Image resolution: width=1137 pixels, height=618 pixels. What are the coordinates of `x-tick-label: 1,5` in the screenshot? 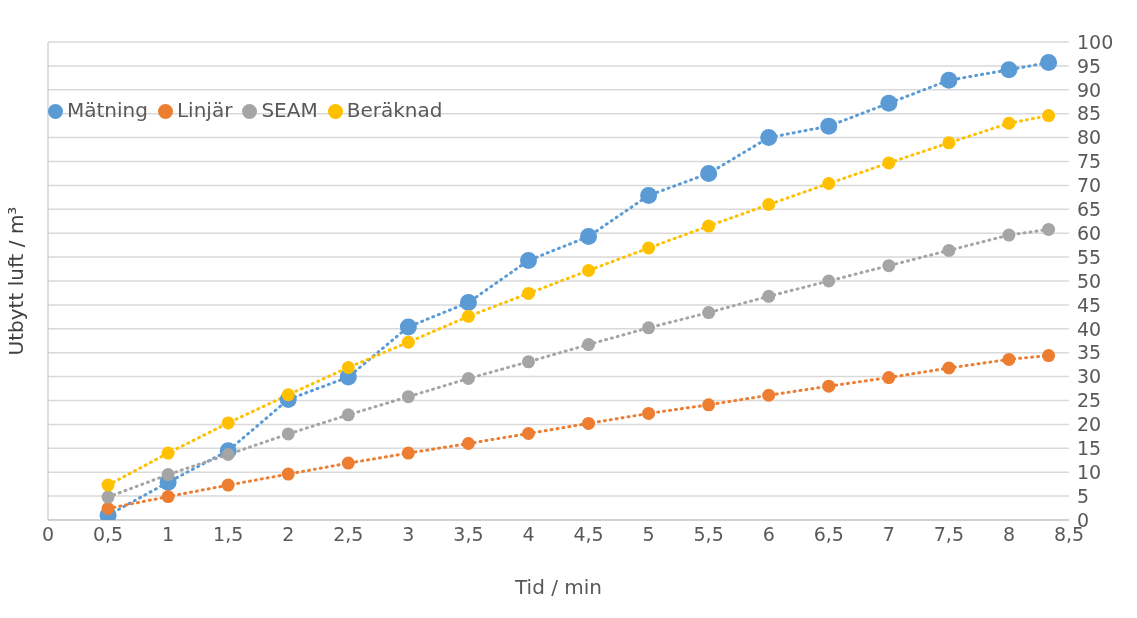 It's located at (228, 534).